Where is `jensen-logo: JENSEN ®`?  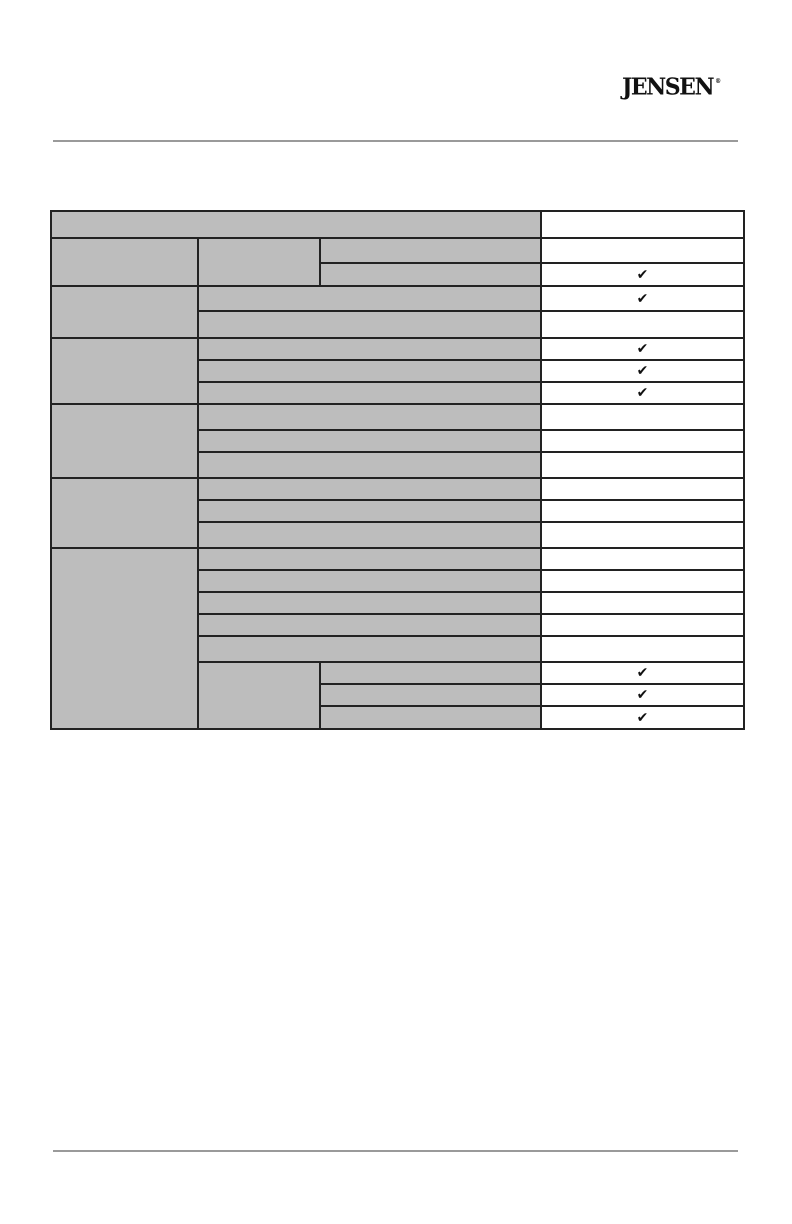 jensen-logo: JENSEN ® is located at coordinates (672, 87).